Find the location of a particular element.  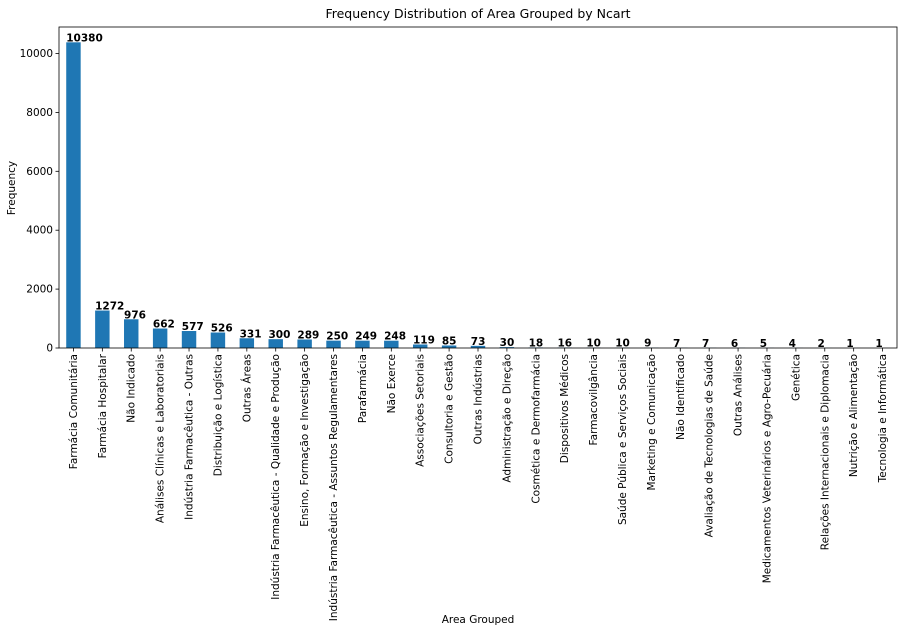

x-tick-label: Cosmética e Dermofarmácia is located at coordinates (536, 429).